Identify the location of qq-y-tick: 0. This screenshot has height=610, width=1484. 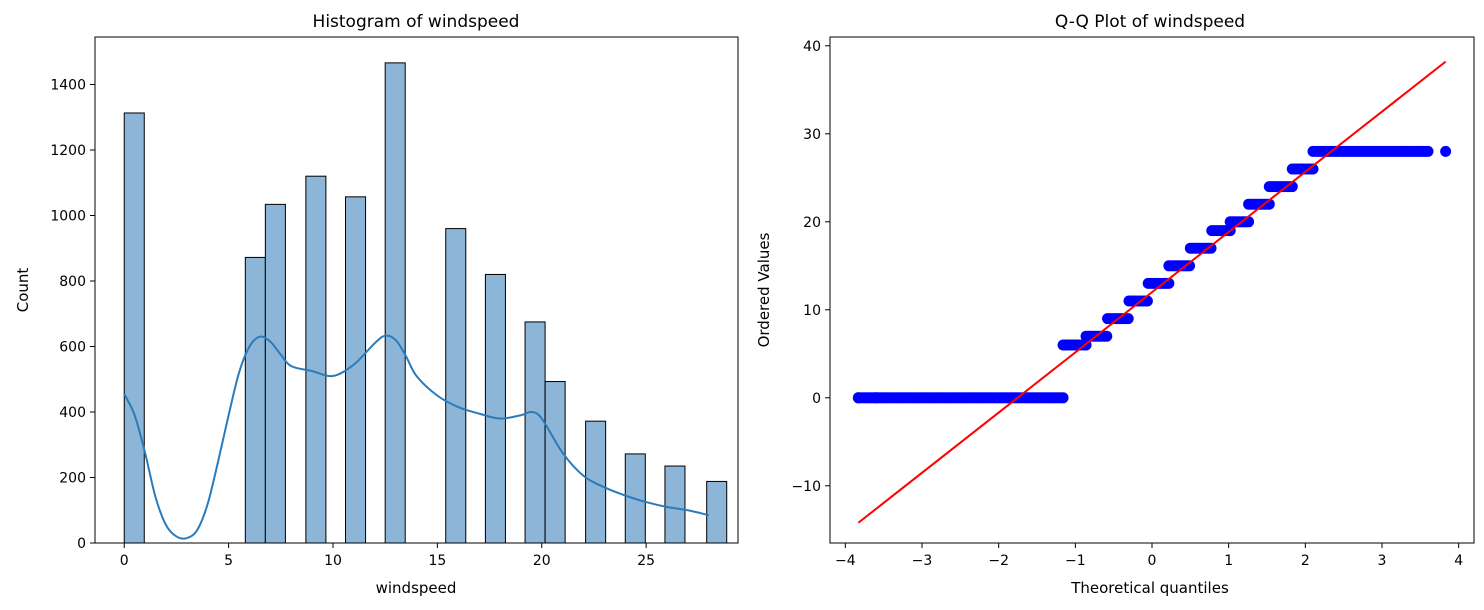
(821, 399).